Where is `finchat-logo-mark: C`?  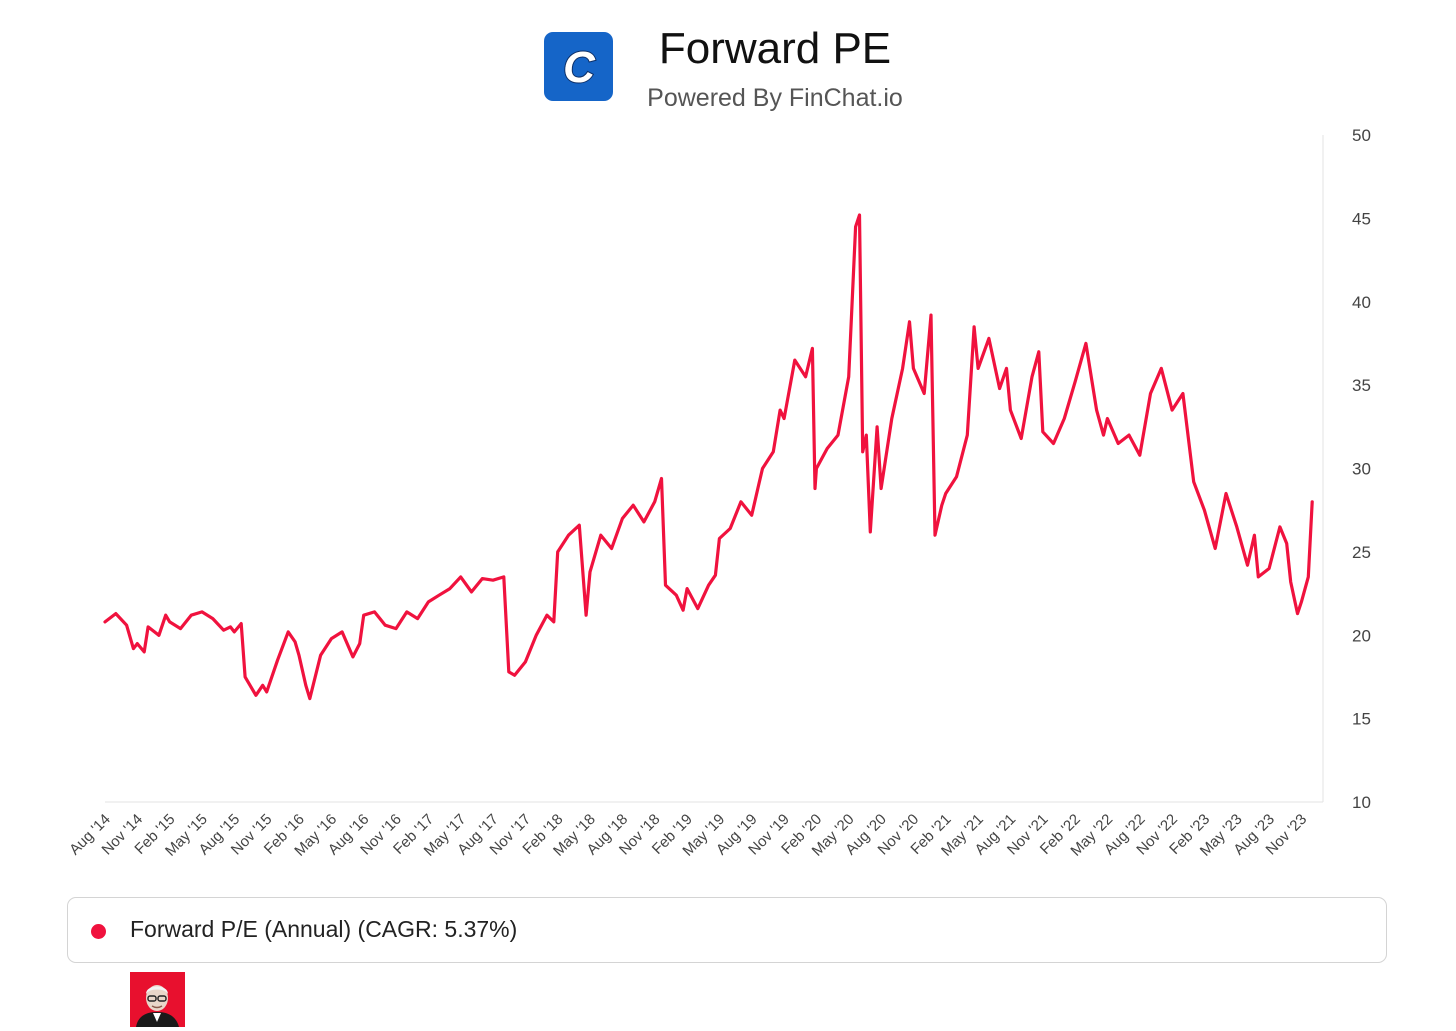
finchat-logo-mark: C is located at coordinates (579, 67).